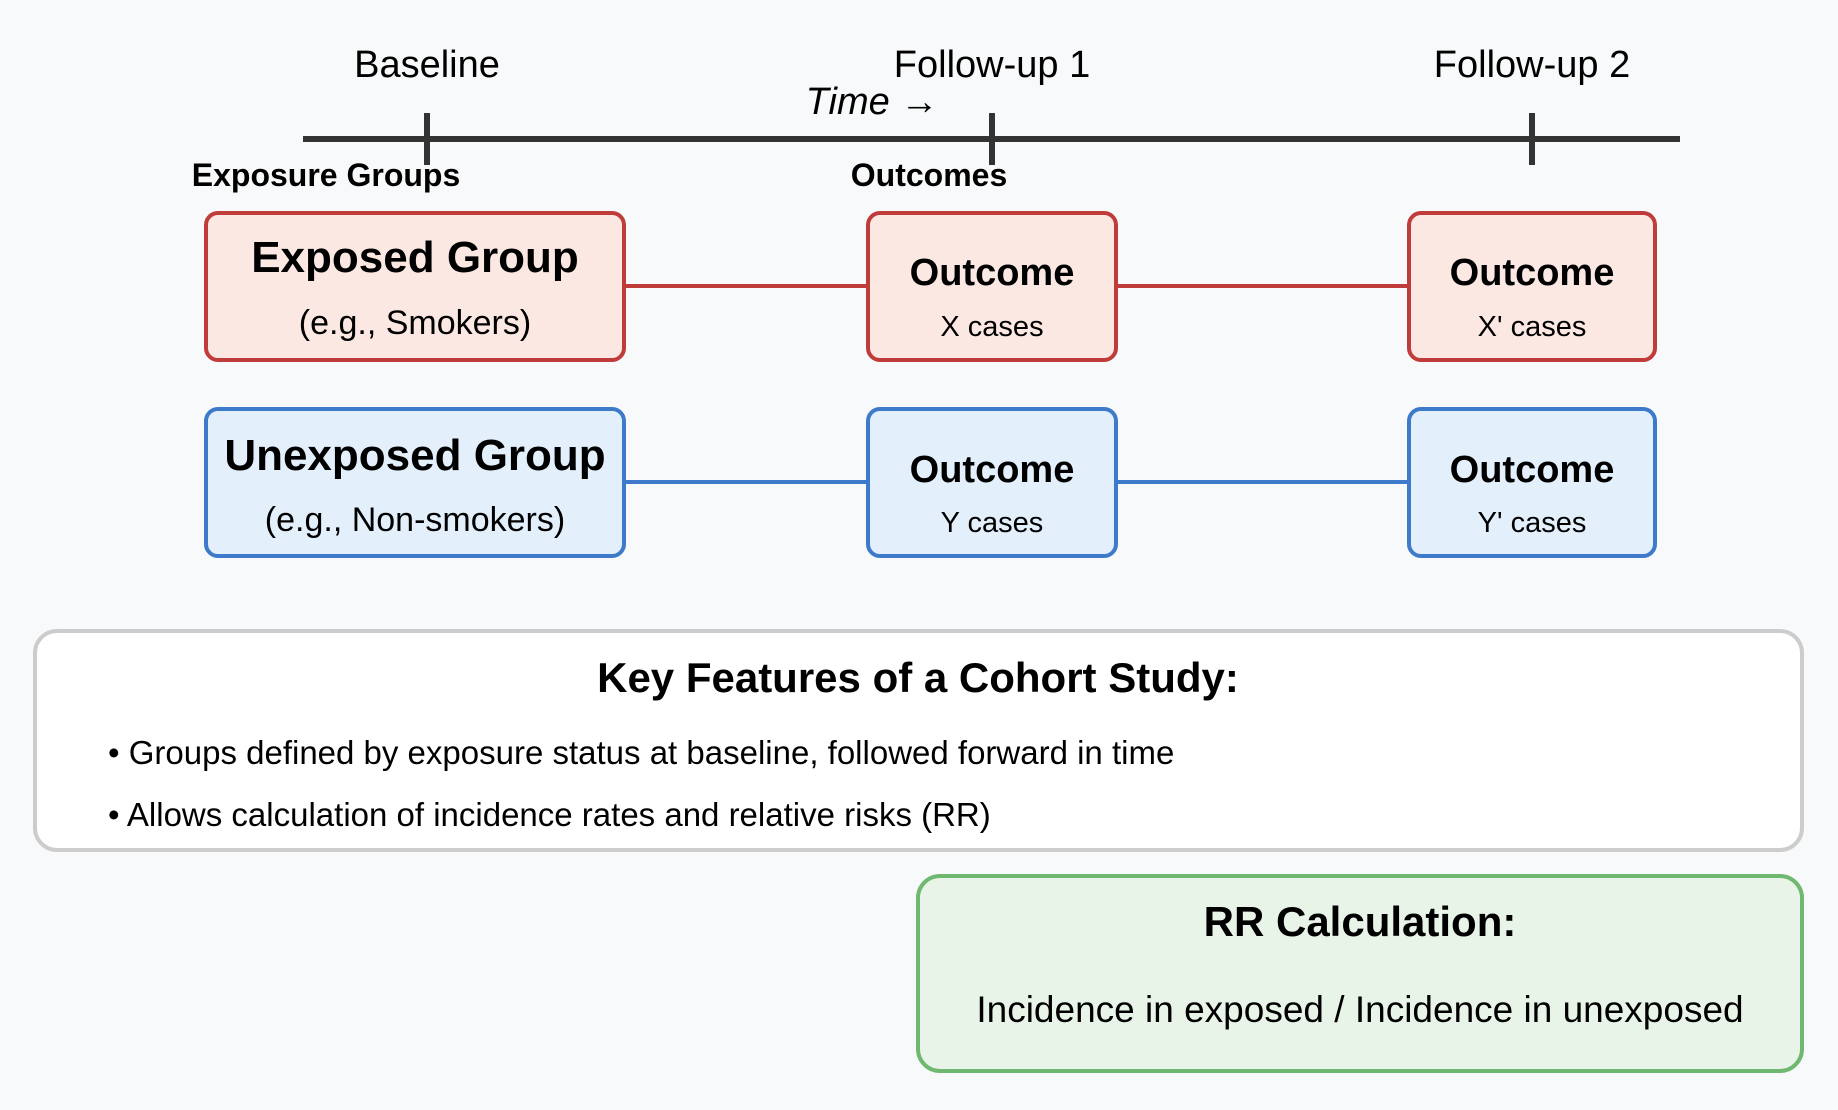 The image size is (1838, 1110). What do you see at coordinates (415, 323) in the screenshot?
I see `exposed-group-example: (e.g., Smokers)` at bounding box center [415, 323].